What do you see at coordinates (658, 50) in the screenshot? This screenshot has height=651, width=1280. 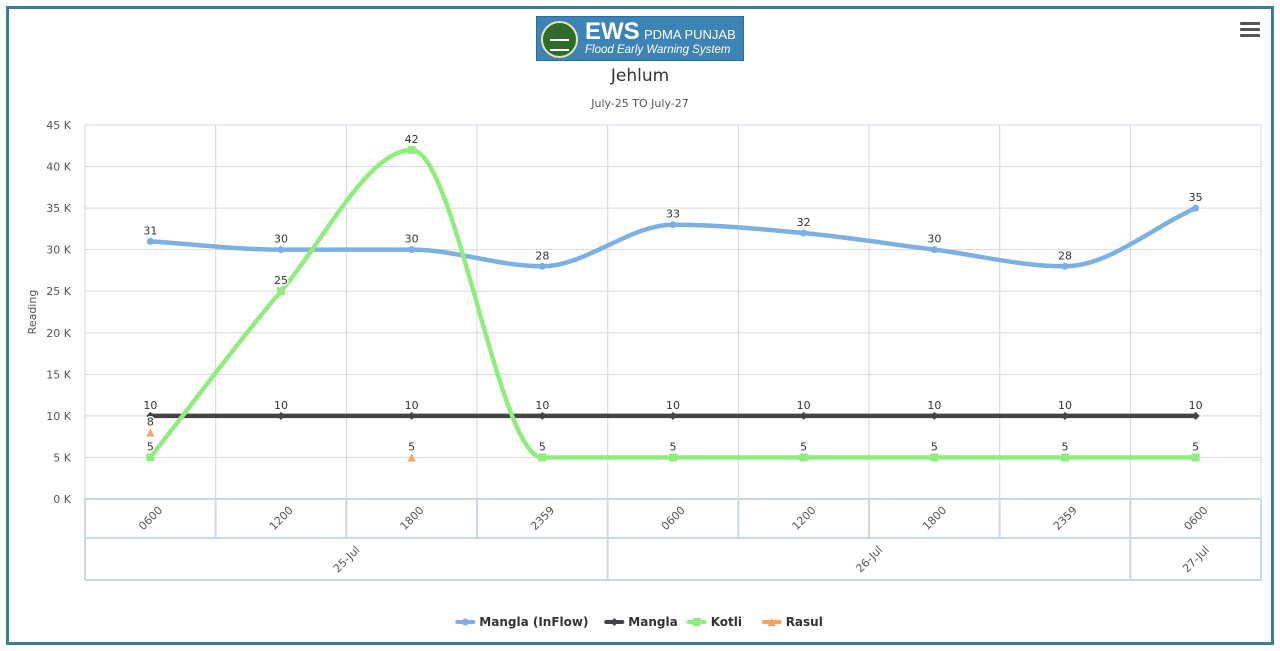 I see `logo-tagline: Flood Early Warning System` at bounding box center [658, 50].